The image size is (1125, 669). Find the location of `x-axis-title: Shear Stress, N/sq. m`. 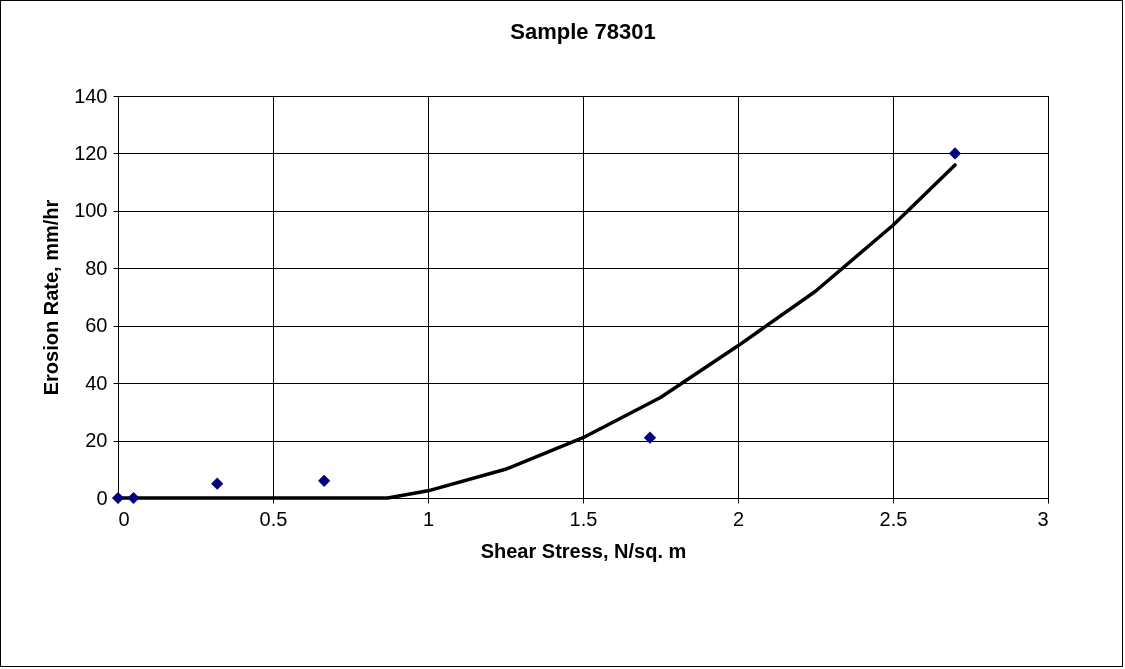

x-axis-title: Shear Stress, N/sq. m is located at coordinates (583, 550).